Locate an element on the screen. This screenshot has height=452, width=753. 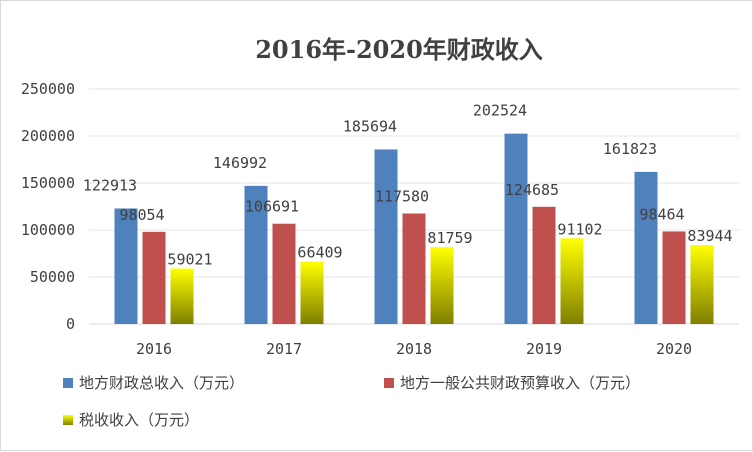
data-label: 185694 is located at coordinates (370, 126).